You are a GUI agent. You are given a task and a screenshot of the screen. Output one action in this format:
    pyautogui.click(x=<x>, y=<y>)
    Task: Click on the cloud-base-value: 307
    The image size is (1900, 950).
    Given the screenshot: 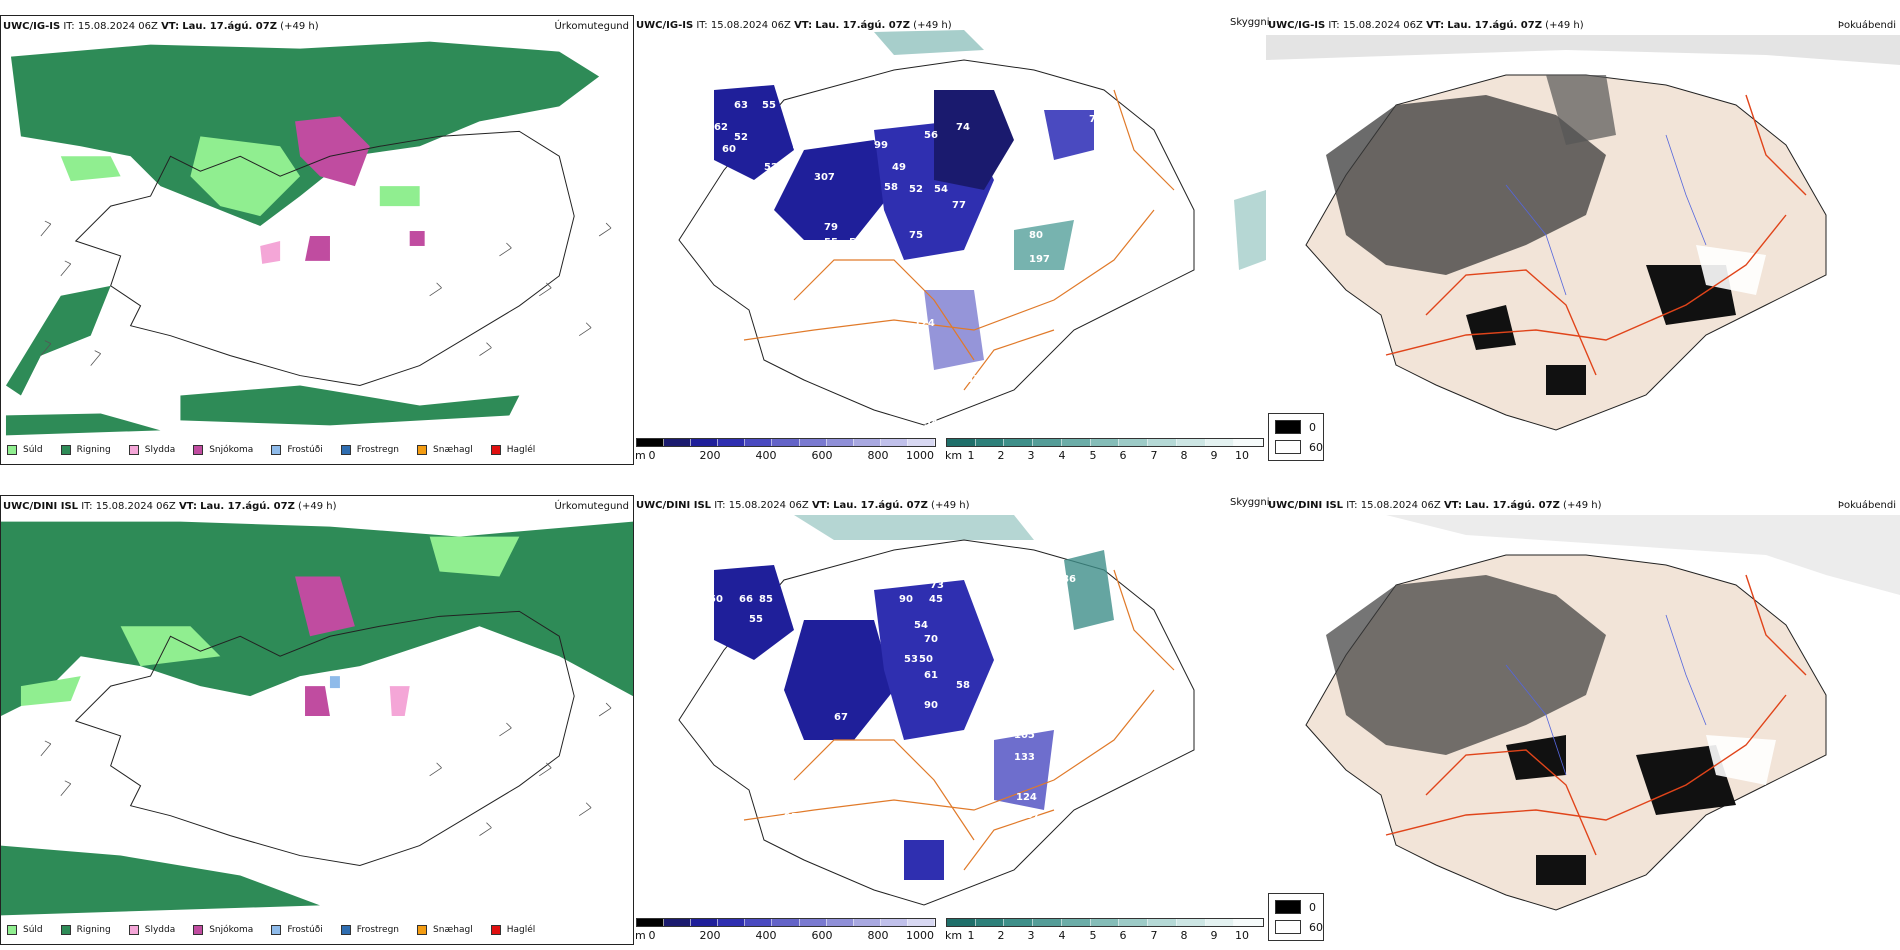 What is the action you would take?
    pyautogui.click(x=824, y=177)
    